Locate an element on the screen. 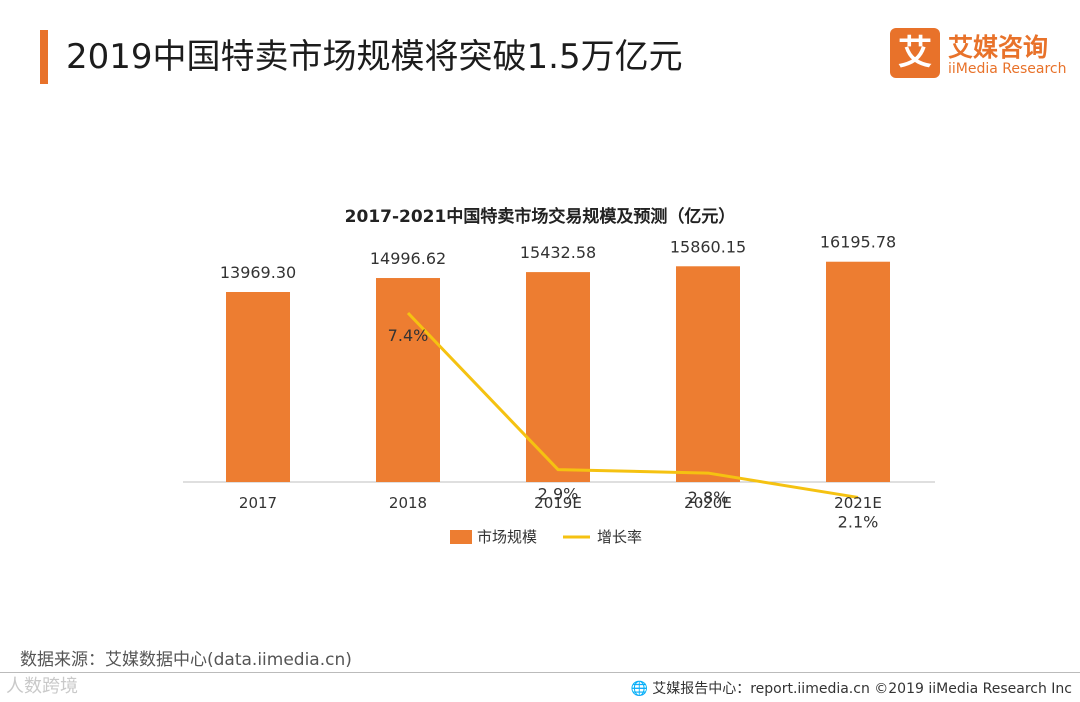 The height and width of the screenshot is (702, 1080). legend: 市场规模 增长率 is located at coordinates (546, 537).